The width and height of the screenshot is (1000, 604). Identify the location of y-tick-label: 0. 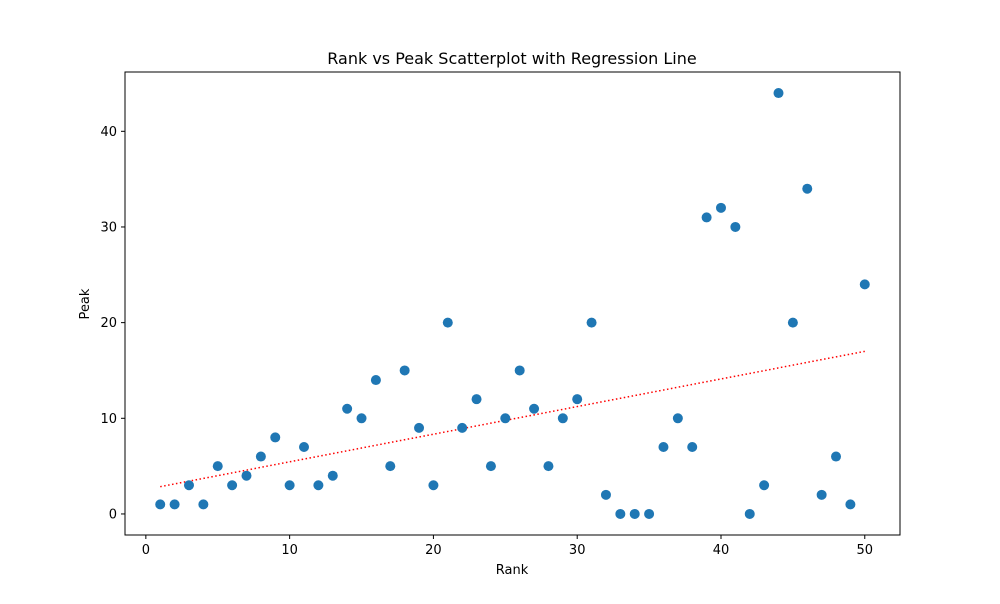
(113, 514).